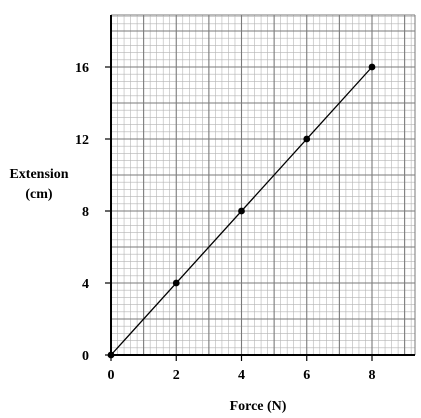 The width and height of the screenshot is (421, 418). I want to click on x-tick-label: 0, so click(111, 375).